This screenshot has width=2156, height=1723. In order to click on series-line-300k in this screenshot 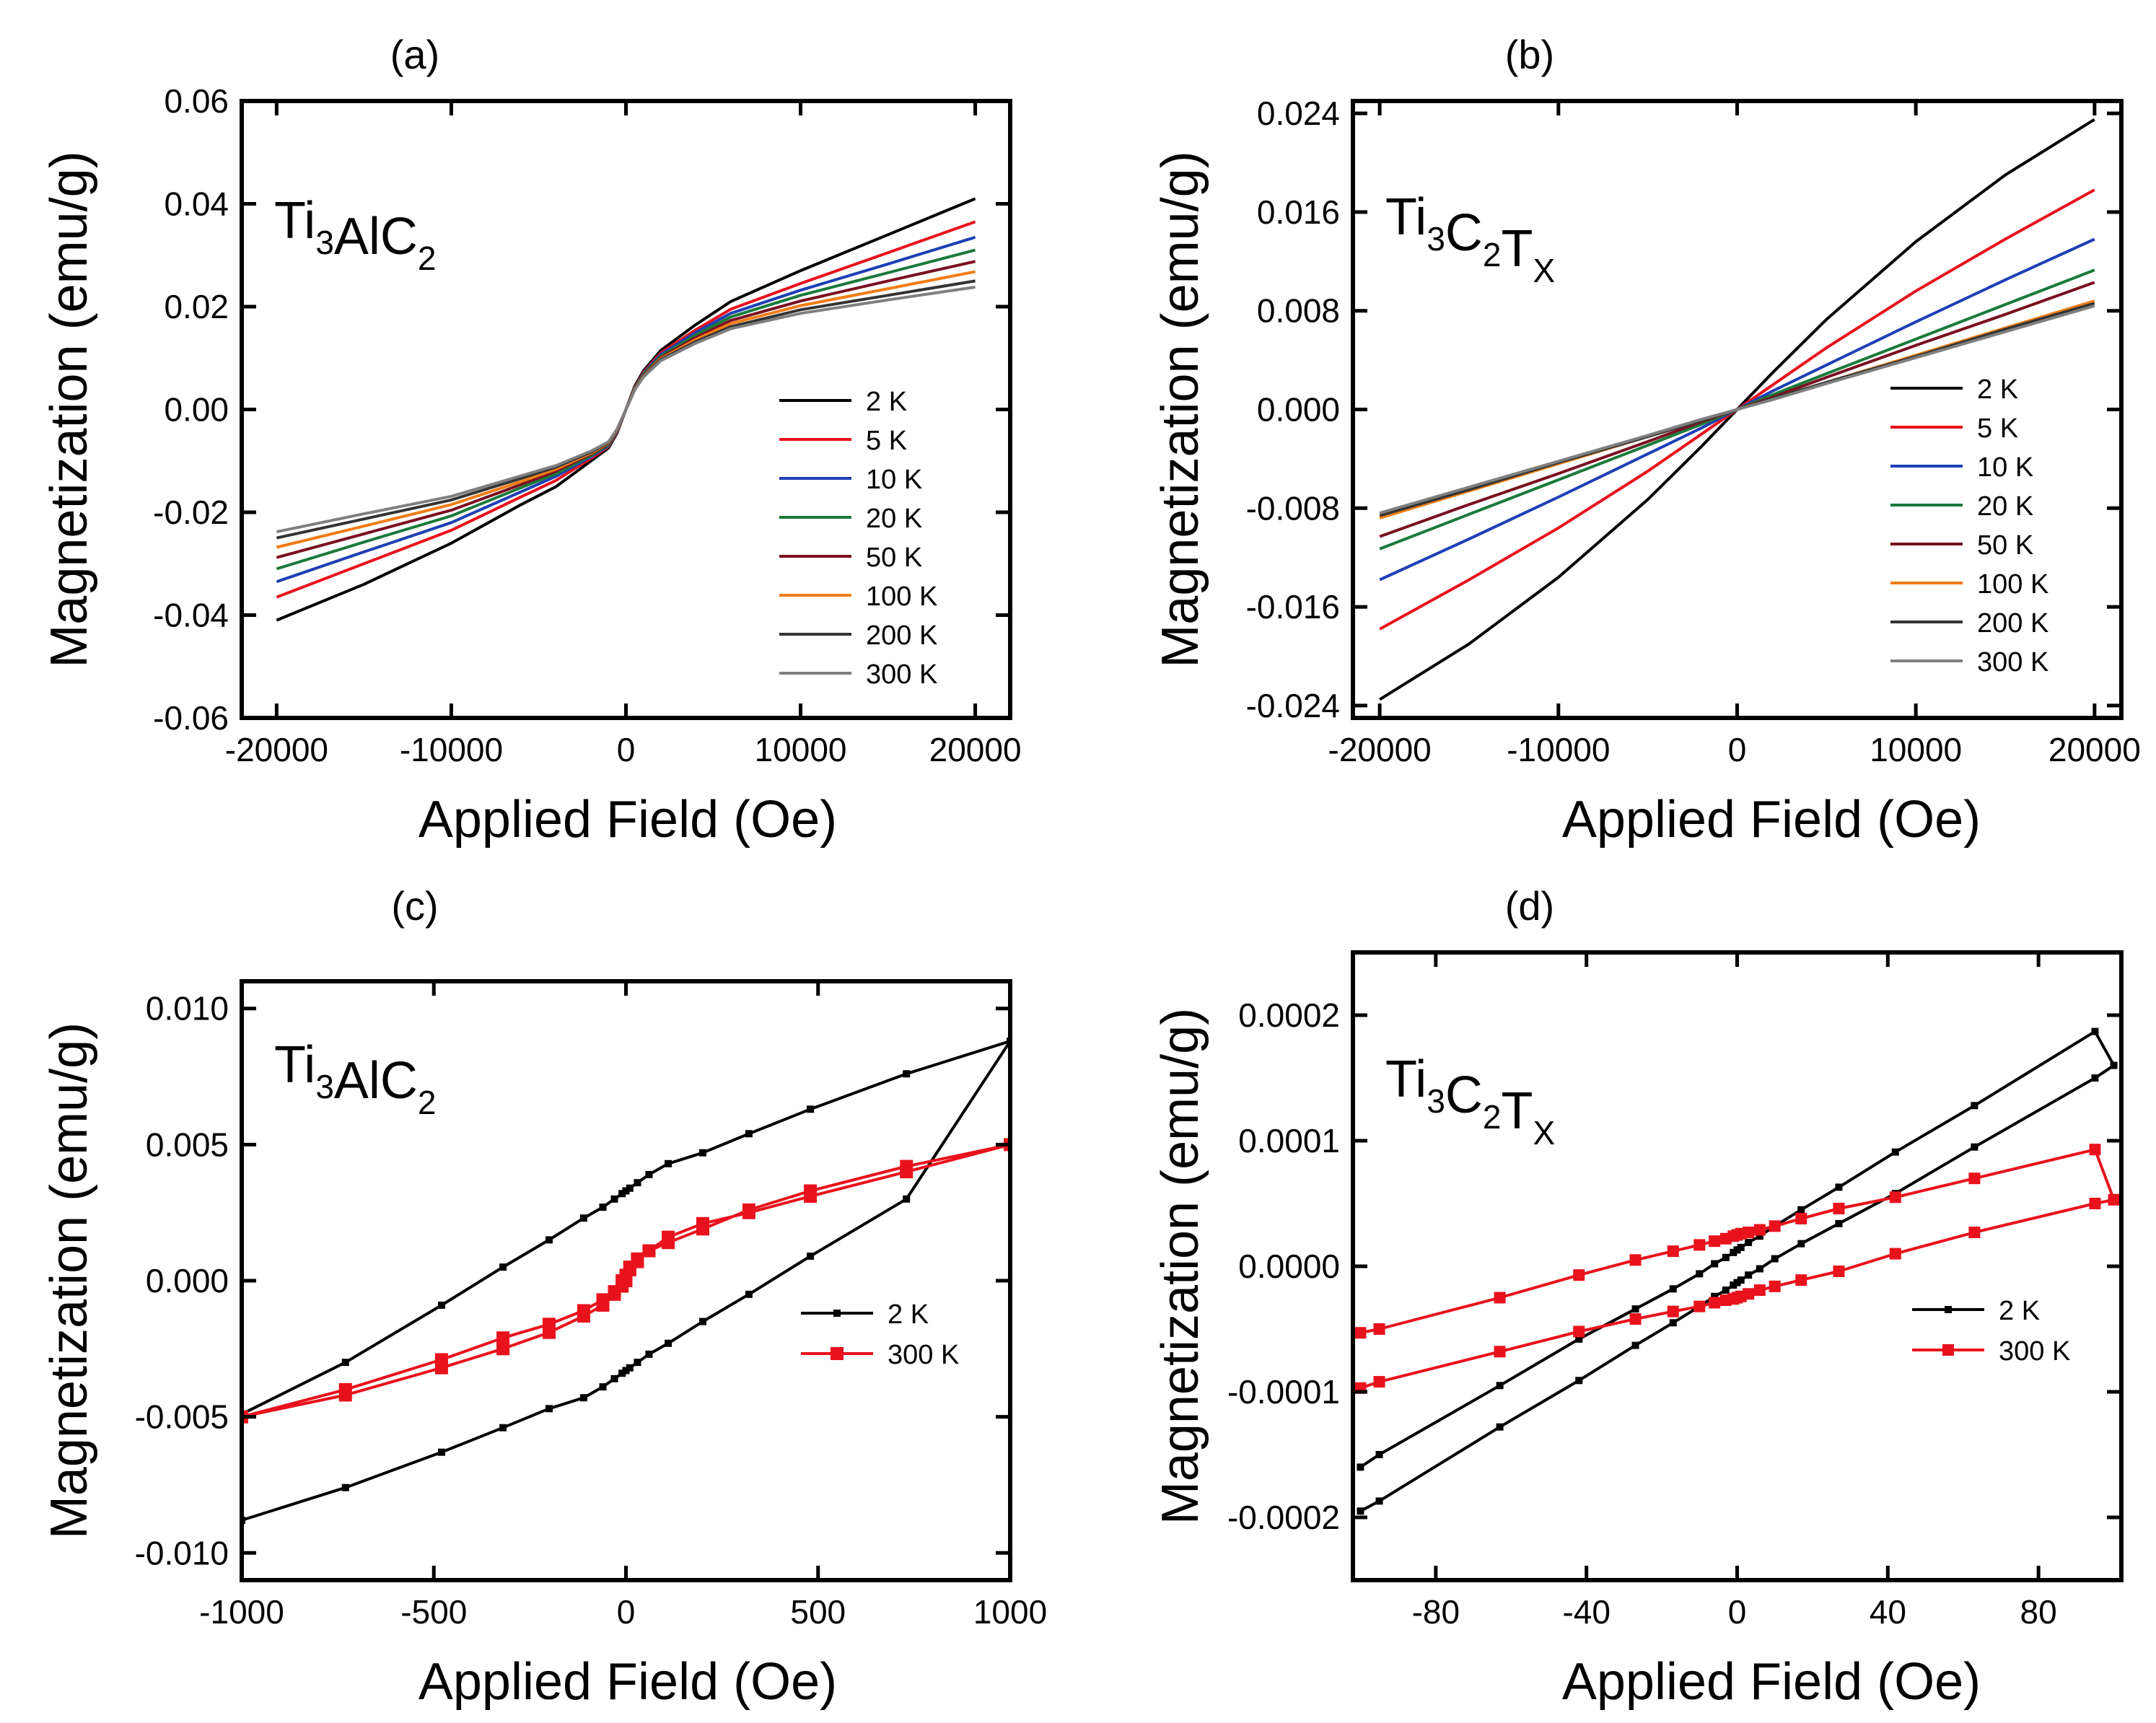, I will do `click(626, 409)`.